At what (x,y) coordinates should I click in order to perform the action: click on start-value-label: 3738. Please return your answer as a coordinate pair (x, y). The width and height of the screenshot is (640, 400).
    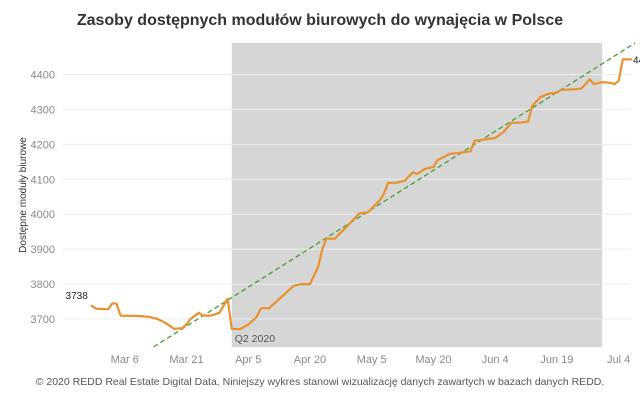
    Looking at the image, I should click on (77, 296).